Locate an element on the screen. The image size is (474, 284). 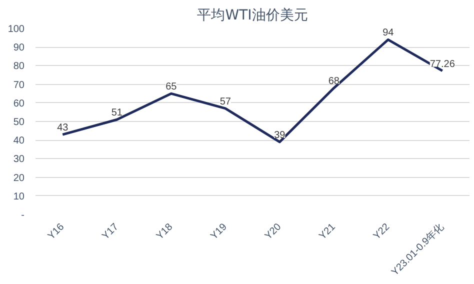
x-tick-label: Y18 is located at coordinates (165, 231).